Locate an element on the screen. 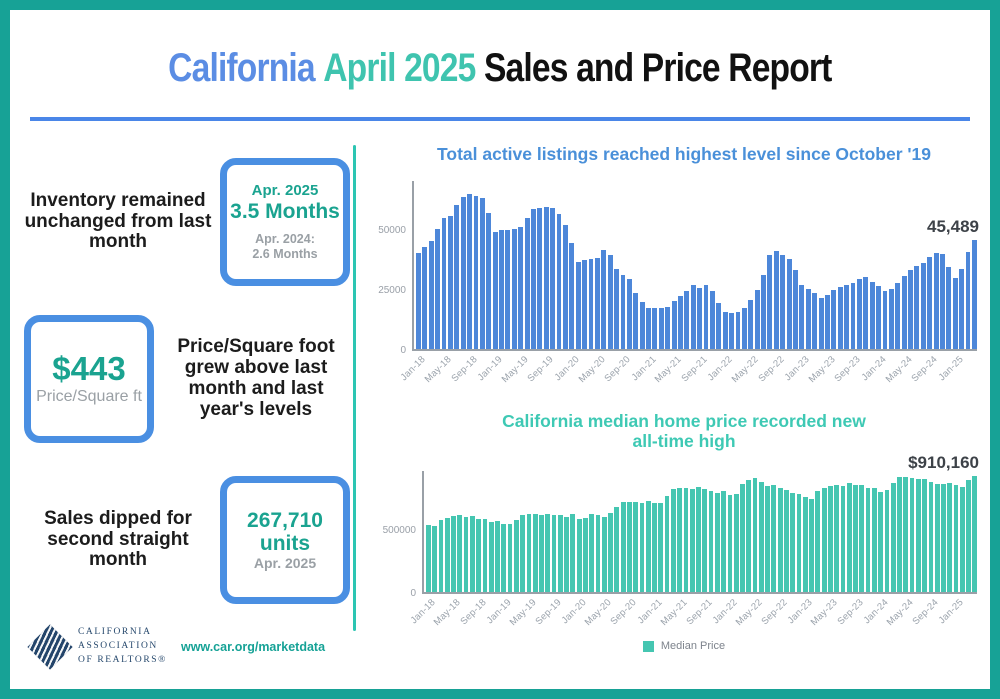  logo-line-3: OF REALTORS® is located at coordinates (122, 659).